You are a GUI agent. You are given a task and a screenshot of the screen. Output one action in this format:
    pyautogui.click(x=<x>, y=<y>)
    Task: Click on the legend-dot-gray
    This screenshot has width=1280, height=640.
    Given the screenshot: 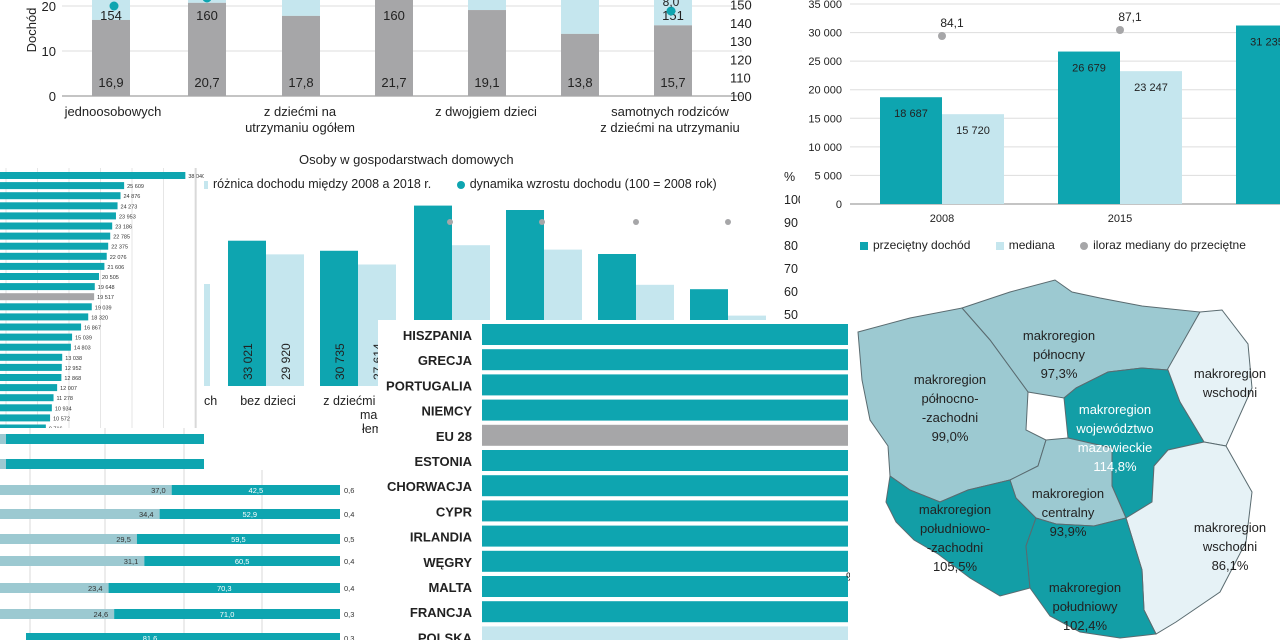 What is the action you would take?
    pyautogui.click(x=1084, y=245)
    